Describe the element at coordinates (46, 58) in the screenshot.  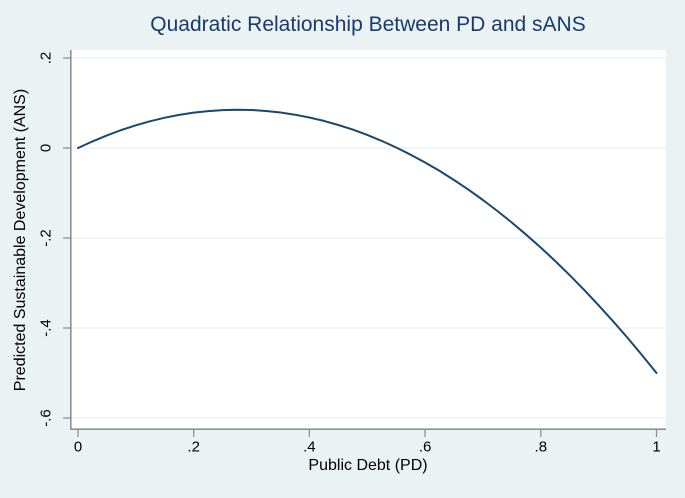
I see `y-tick-label: .2` at that location.